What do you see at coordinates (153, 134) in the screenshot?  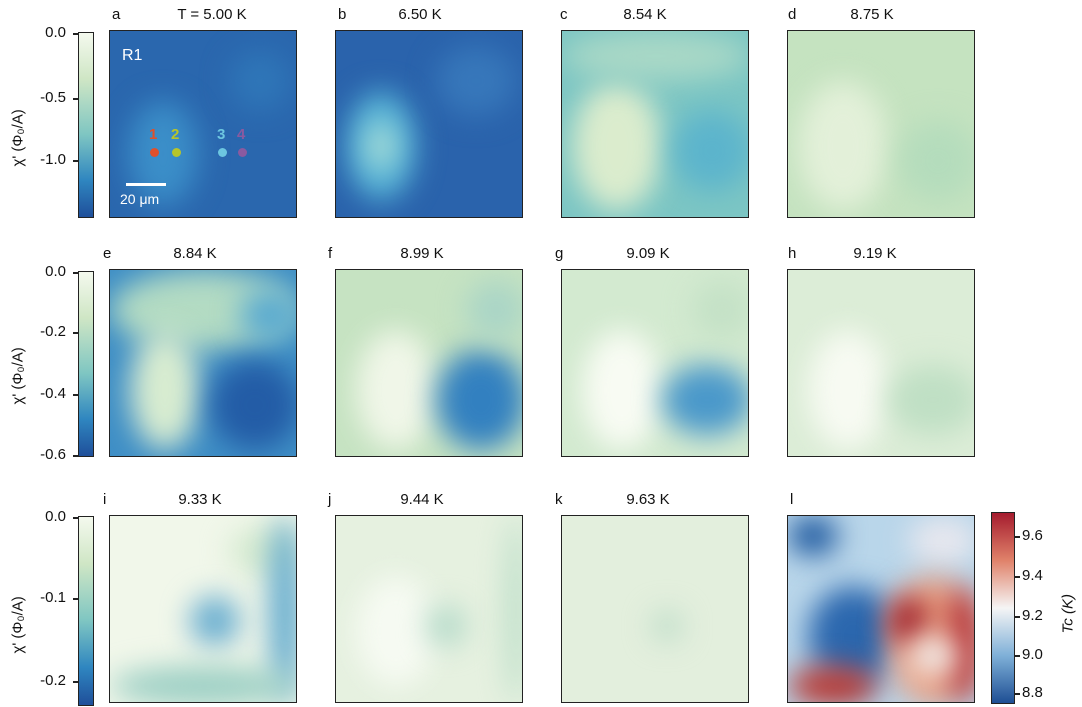 I see `point-label-1: 1` at bounding box center [153, 134].